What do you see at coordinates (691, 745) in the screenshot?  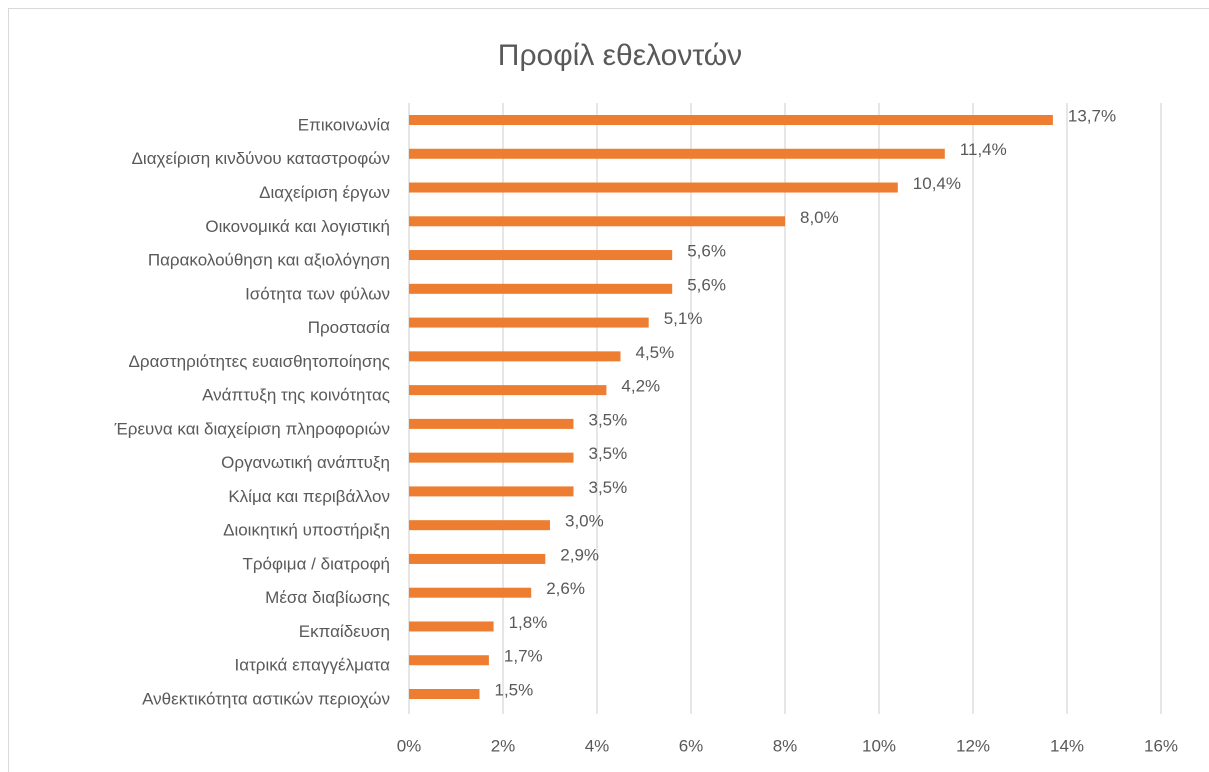 I see `x-tick-label: 6%` at bounding box center [691, 745].